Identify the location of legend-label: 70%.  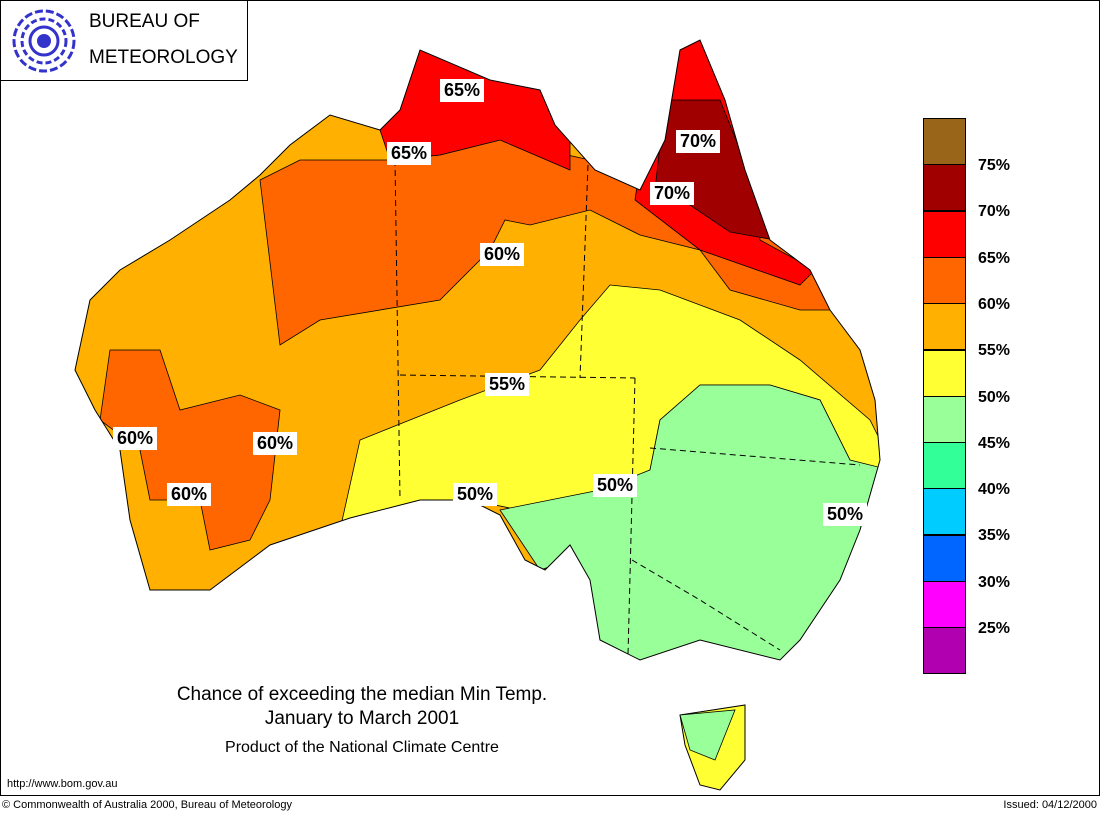
(994, 212).